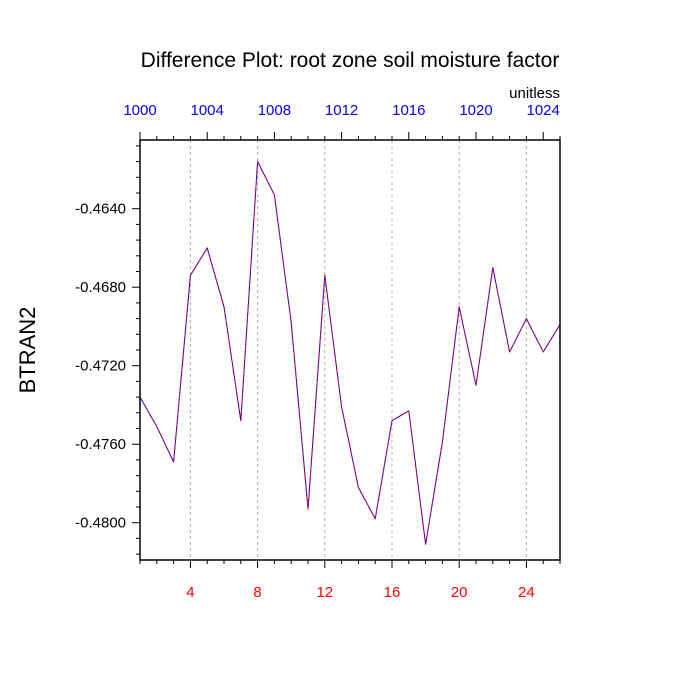 This screenshot has width=700, height=700. What do you see at coordinates (257, 592) in the screenshot?
I see `bottom-tick-label: 8` at bounding box center [257, 592].